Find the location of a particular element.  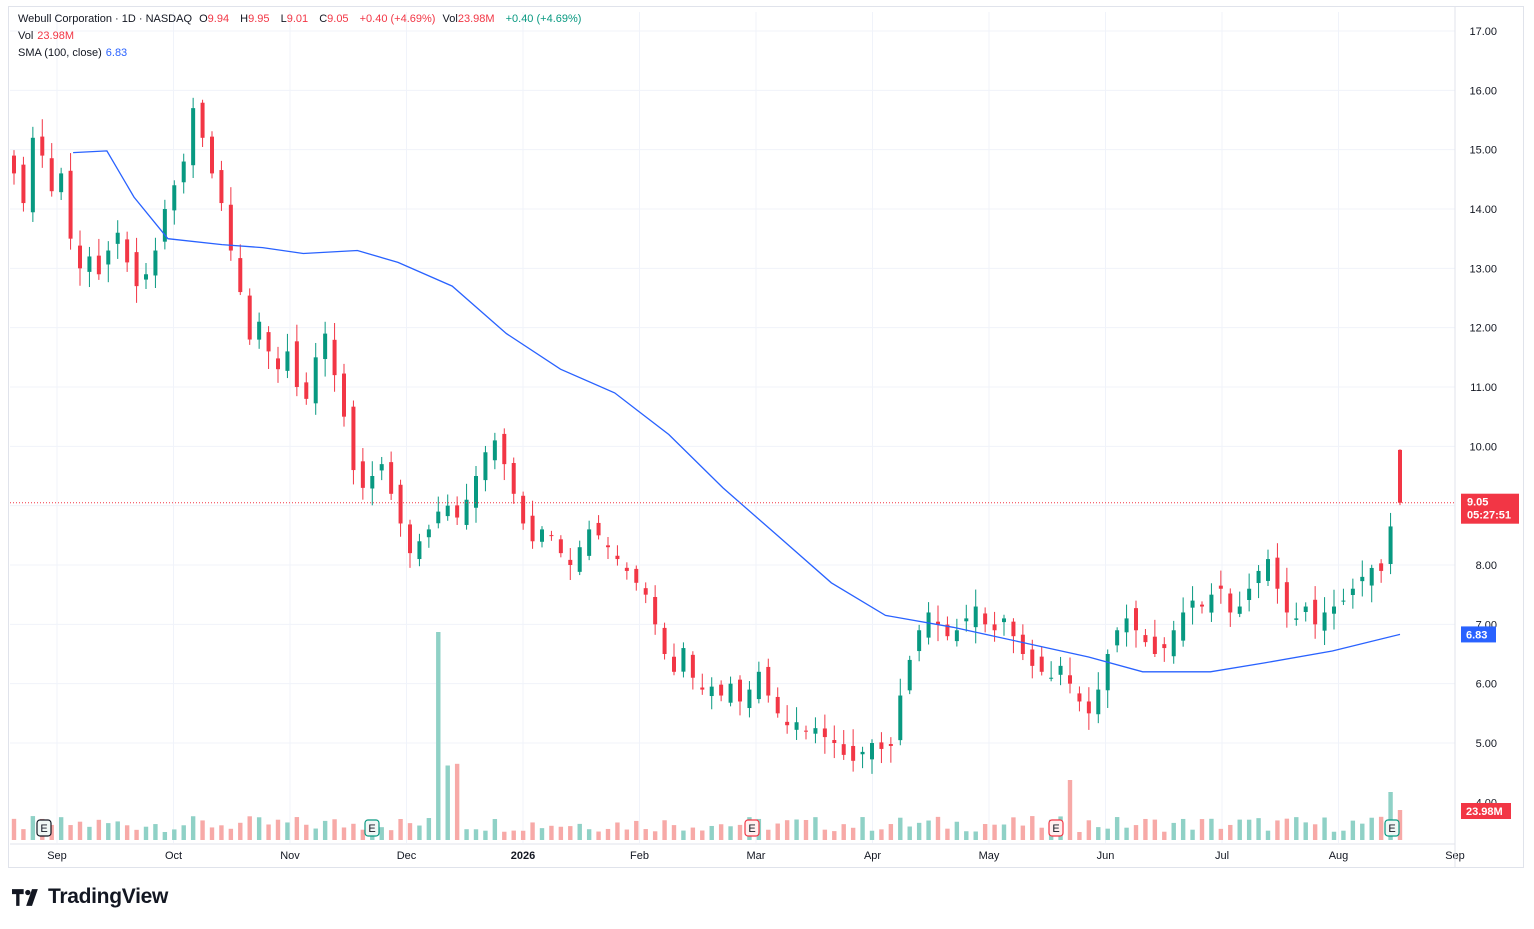

tradingview-brand: TradingView is located at coordinates (90, 897).